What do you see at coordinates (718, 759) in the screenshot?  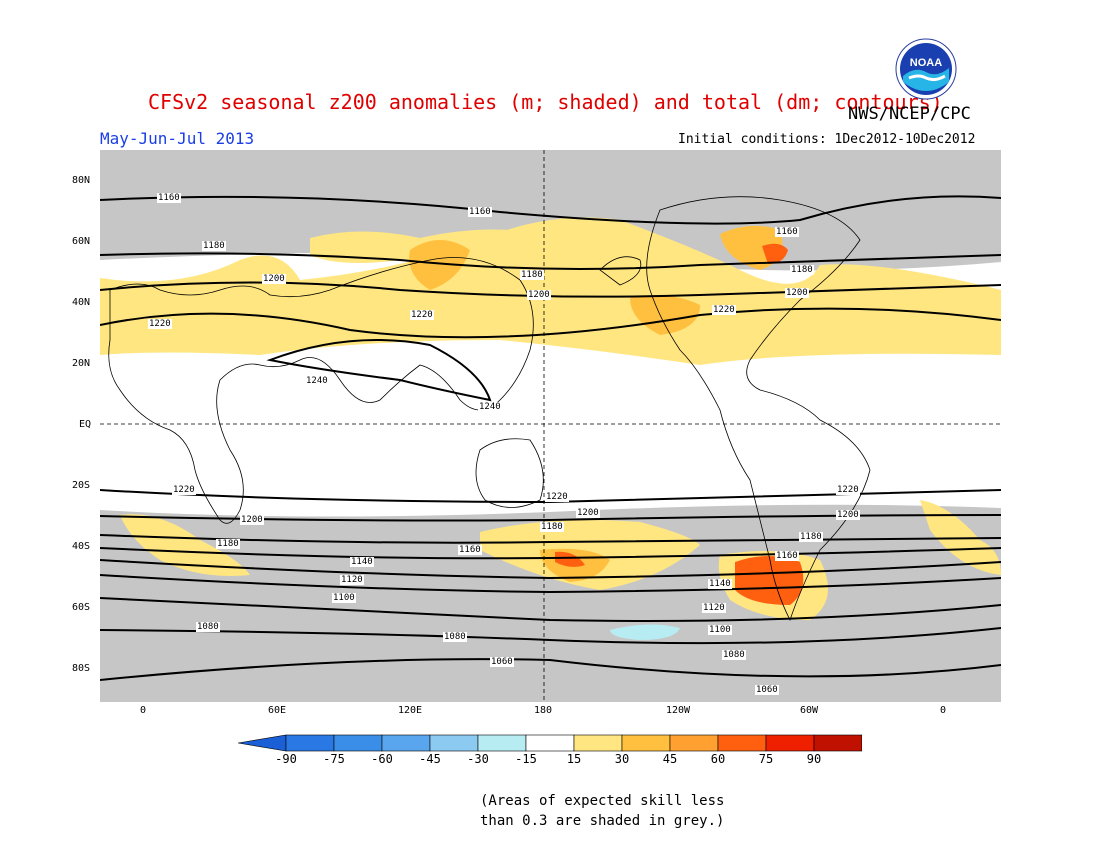 I see `colorbar-label: 60` at bounding box center [718, 759].